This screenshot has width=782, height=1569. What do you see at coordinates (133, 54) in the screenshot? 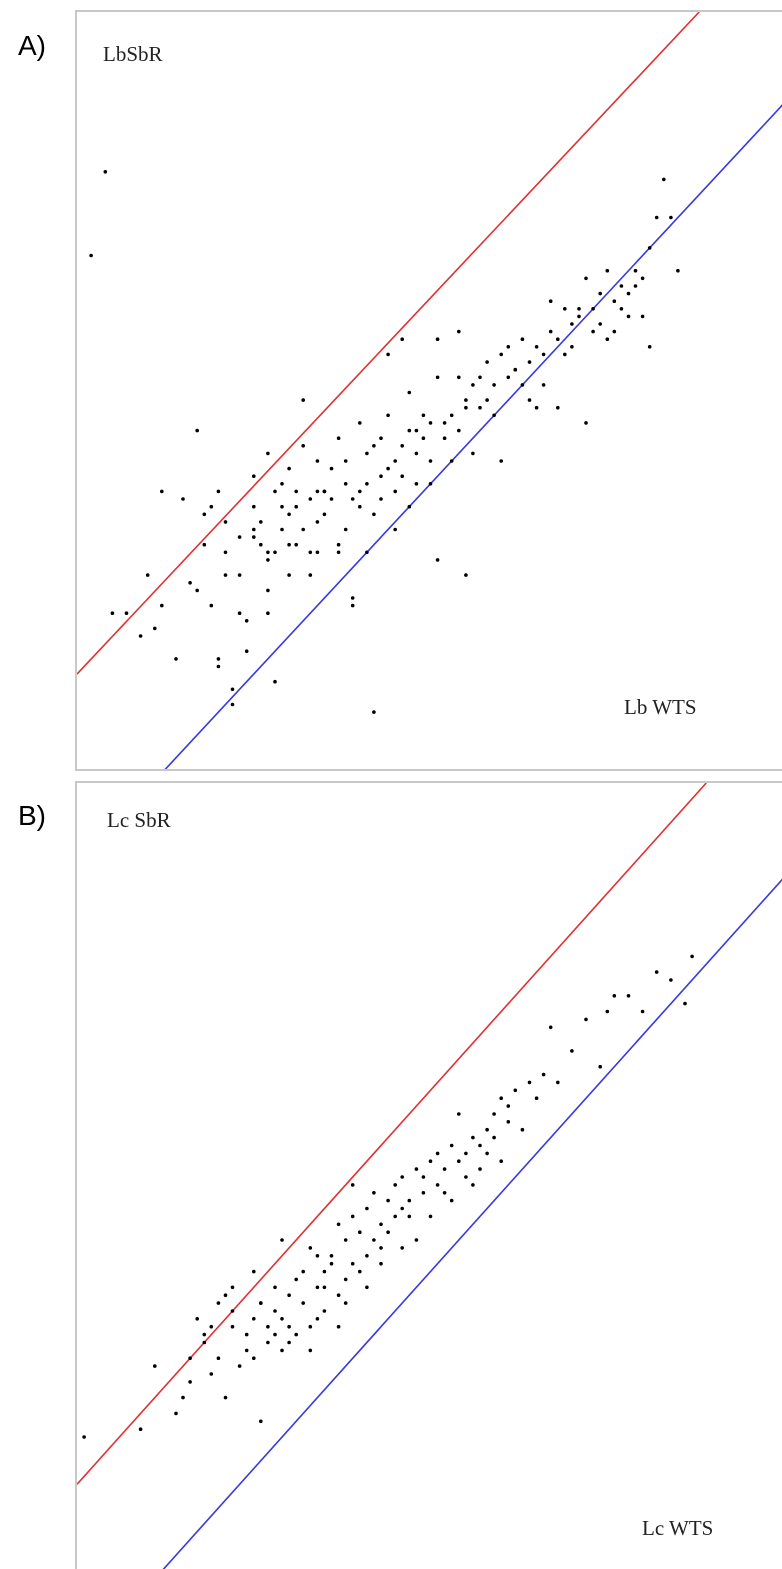
I see `y-axis-label-a: LbSbR` at bounding box center [133, 54].